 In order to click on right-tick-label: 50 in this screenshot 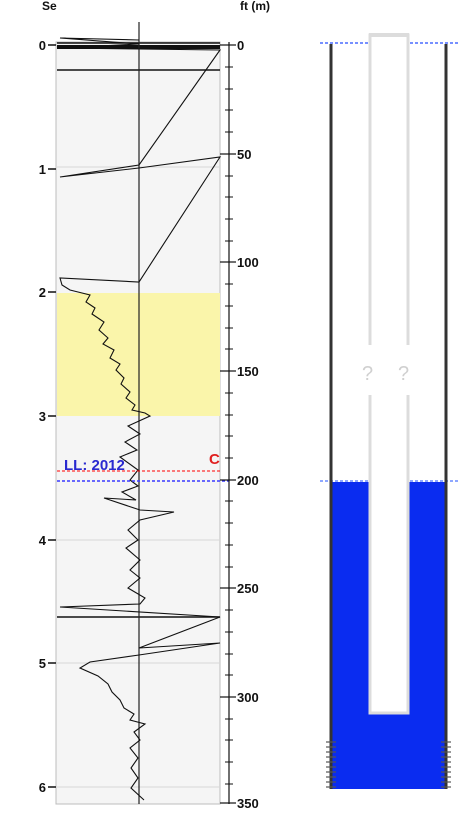, I will do `click(244, 154)`.